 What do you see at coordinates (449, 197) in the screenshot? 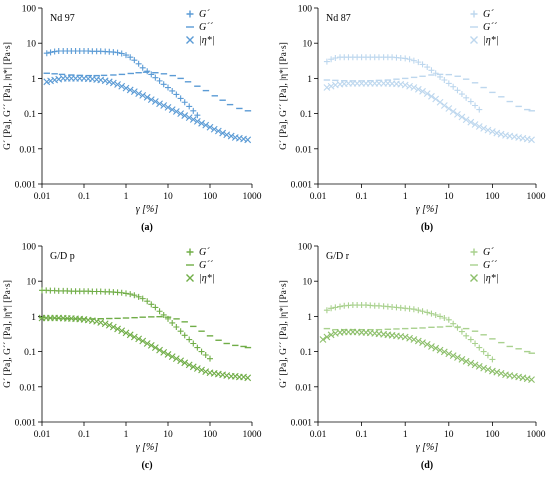
I see `x-tick-label: 10` at bounding box center [449, 197].